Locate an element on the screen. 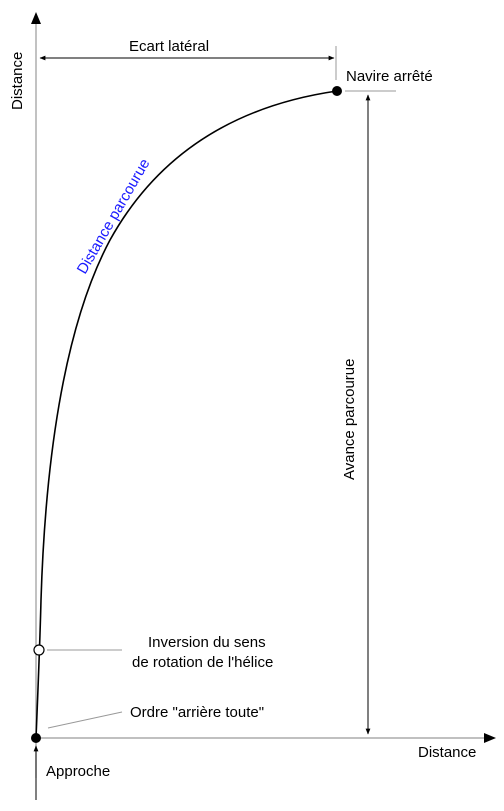  order-point is located at coordinates (36, 738).